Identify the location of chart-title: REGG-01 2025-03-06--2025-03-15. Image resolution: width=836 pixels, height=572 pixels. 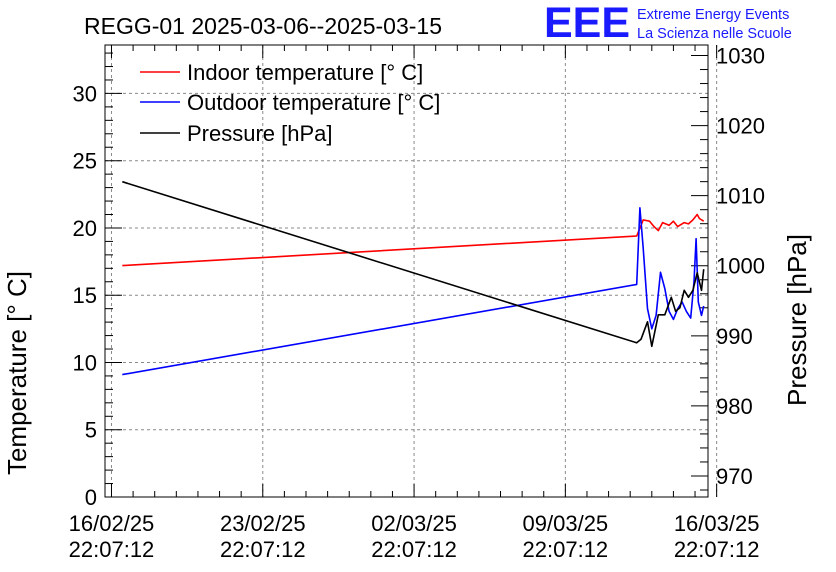
(263, 26).